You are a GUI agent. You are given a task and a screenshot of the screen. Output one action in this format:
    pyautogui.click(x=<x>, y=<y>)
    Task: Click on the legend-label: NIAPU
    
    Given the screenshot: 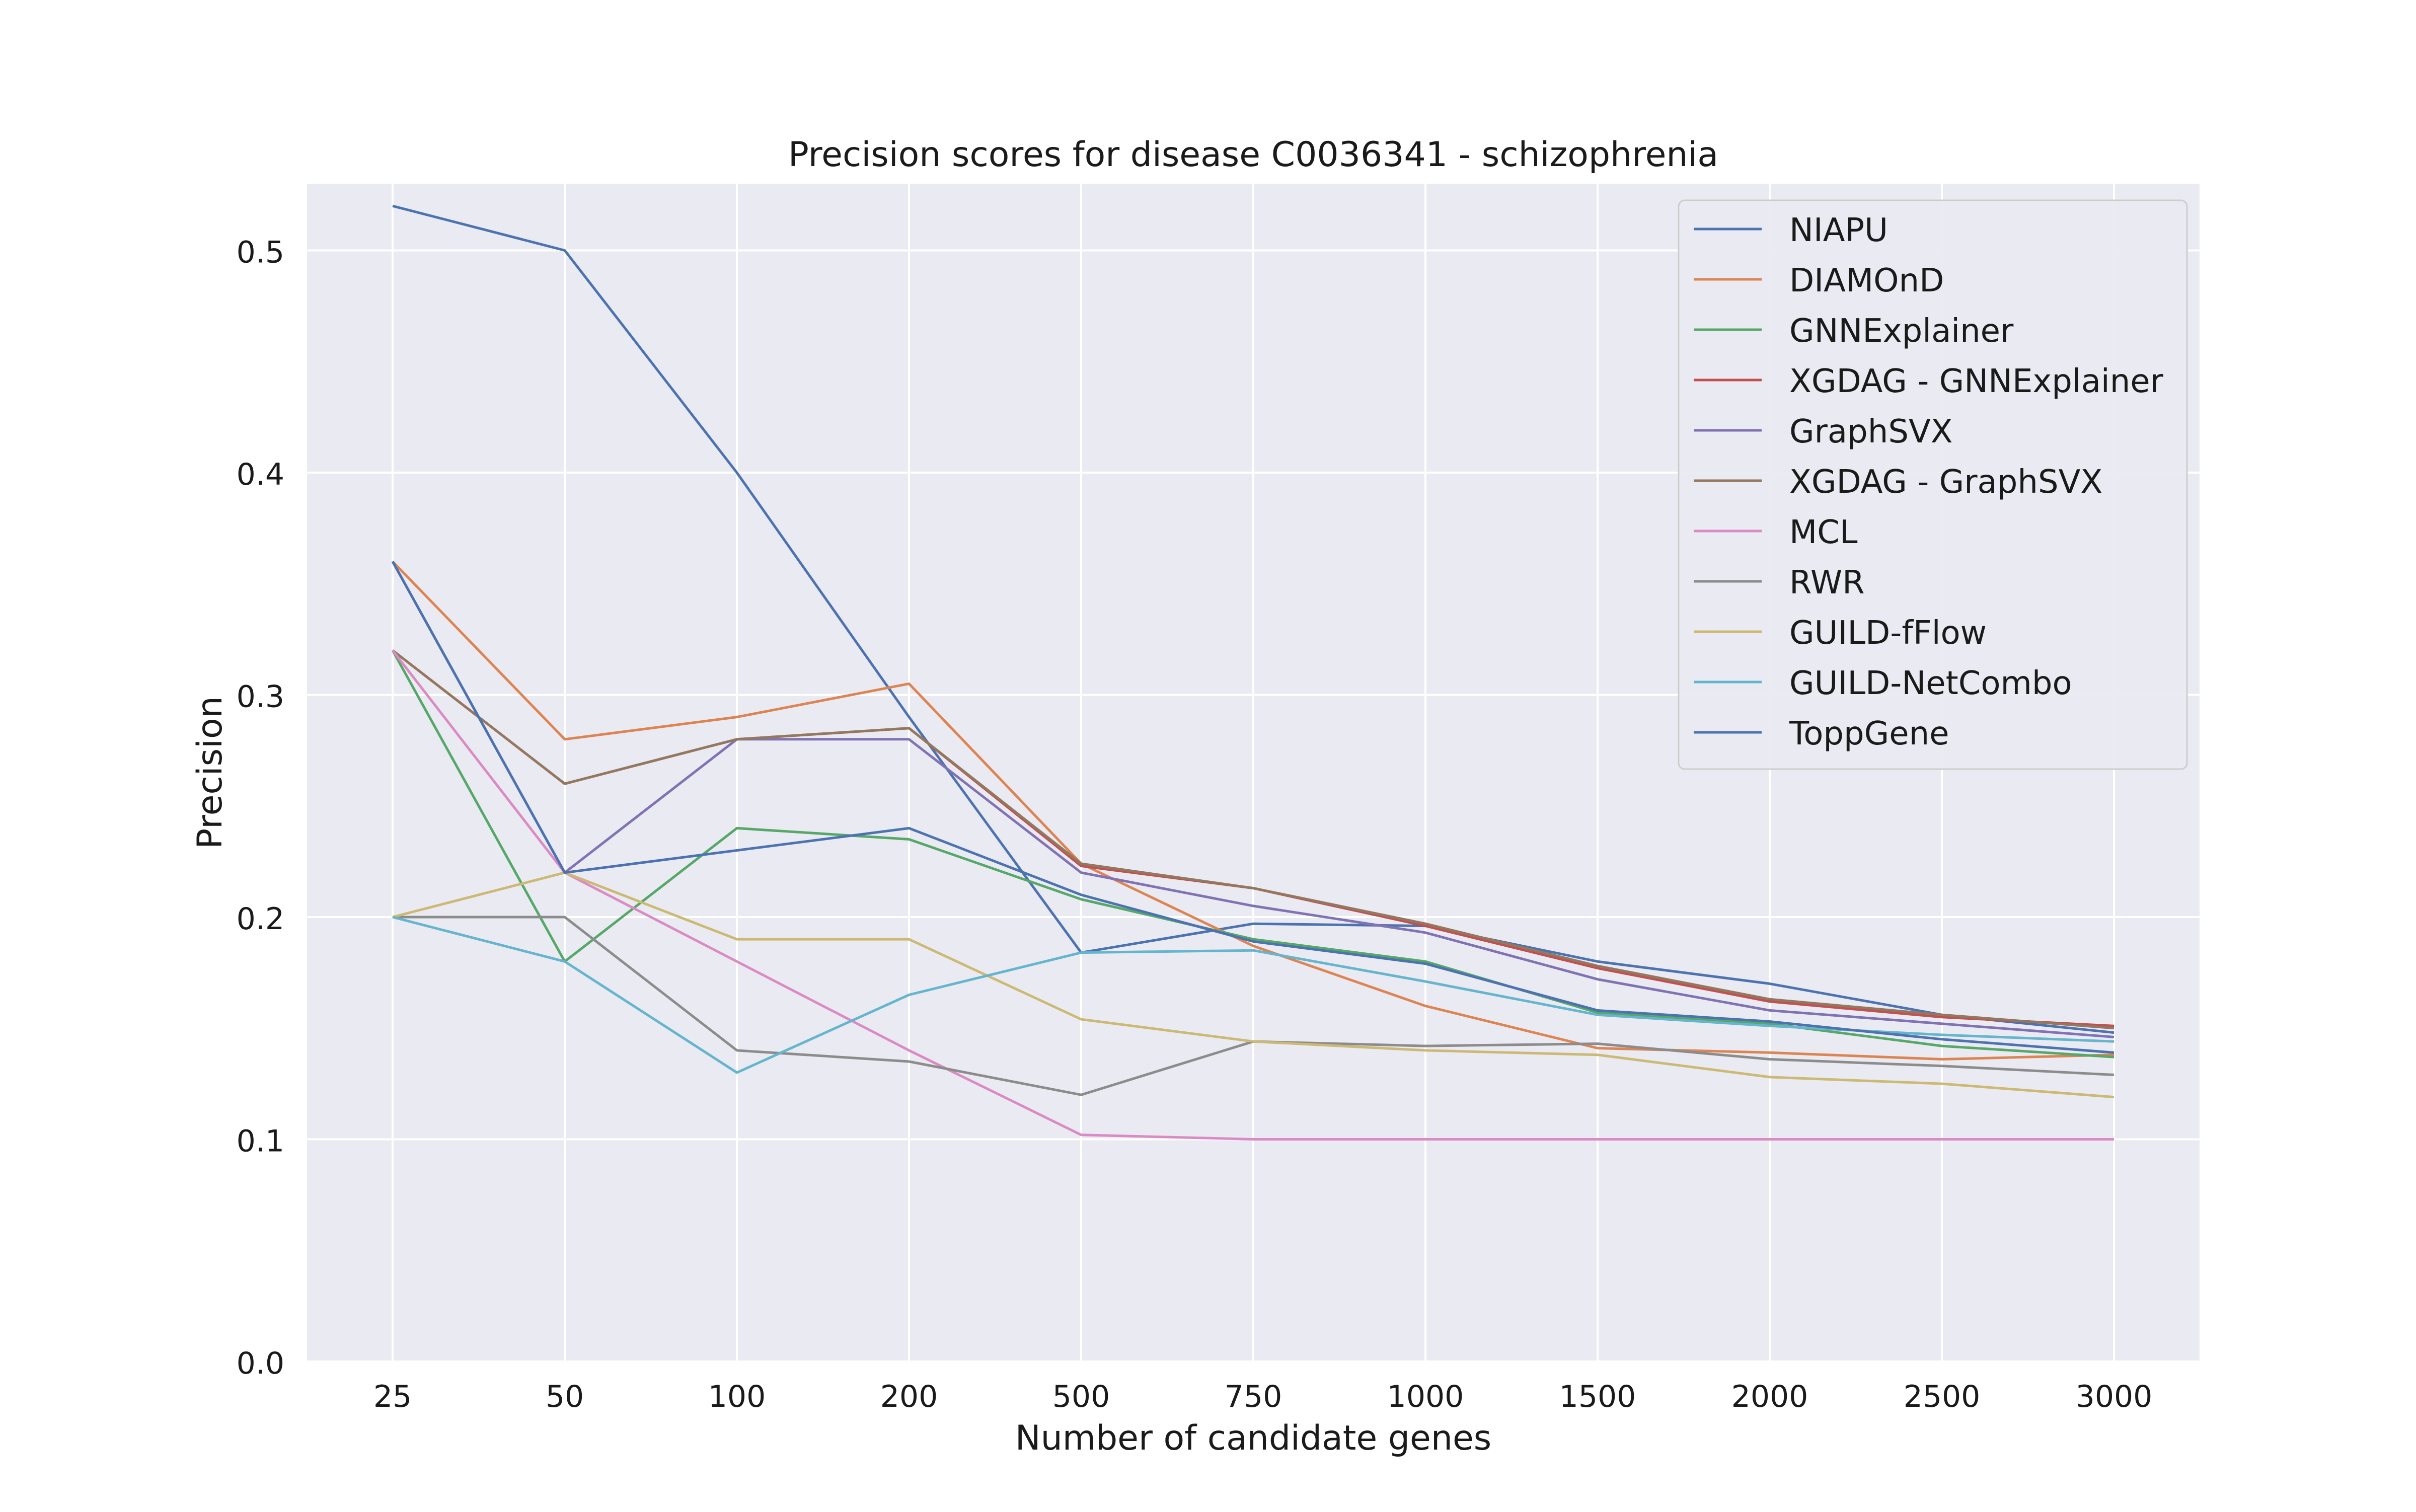 What is the action you would take?
    pyautogui.click(x=1838, y=230)
    